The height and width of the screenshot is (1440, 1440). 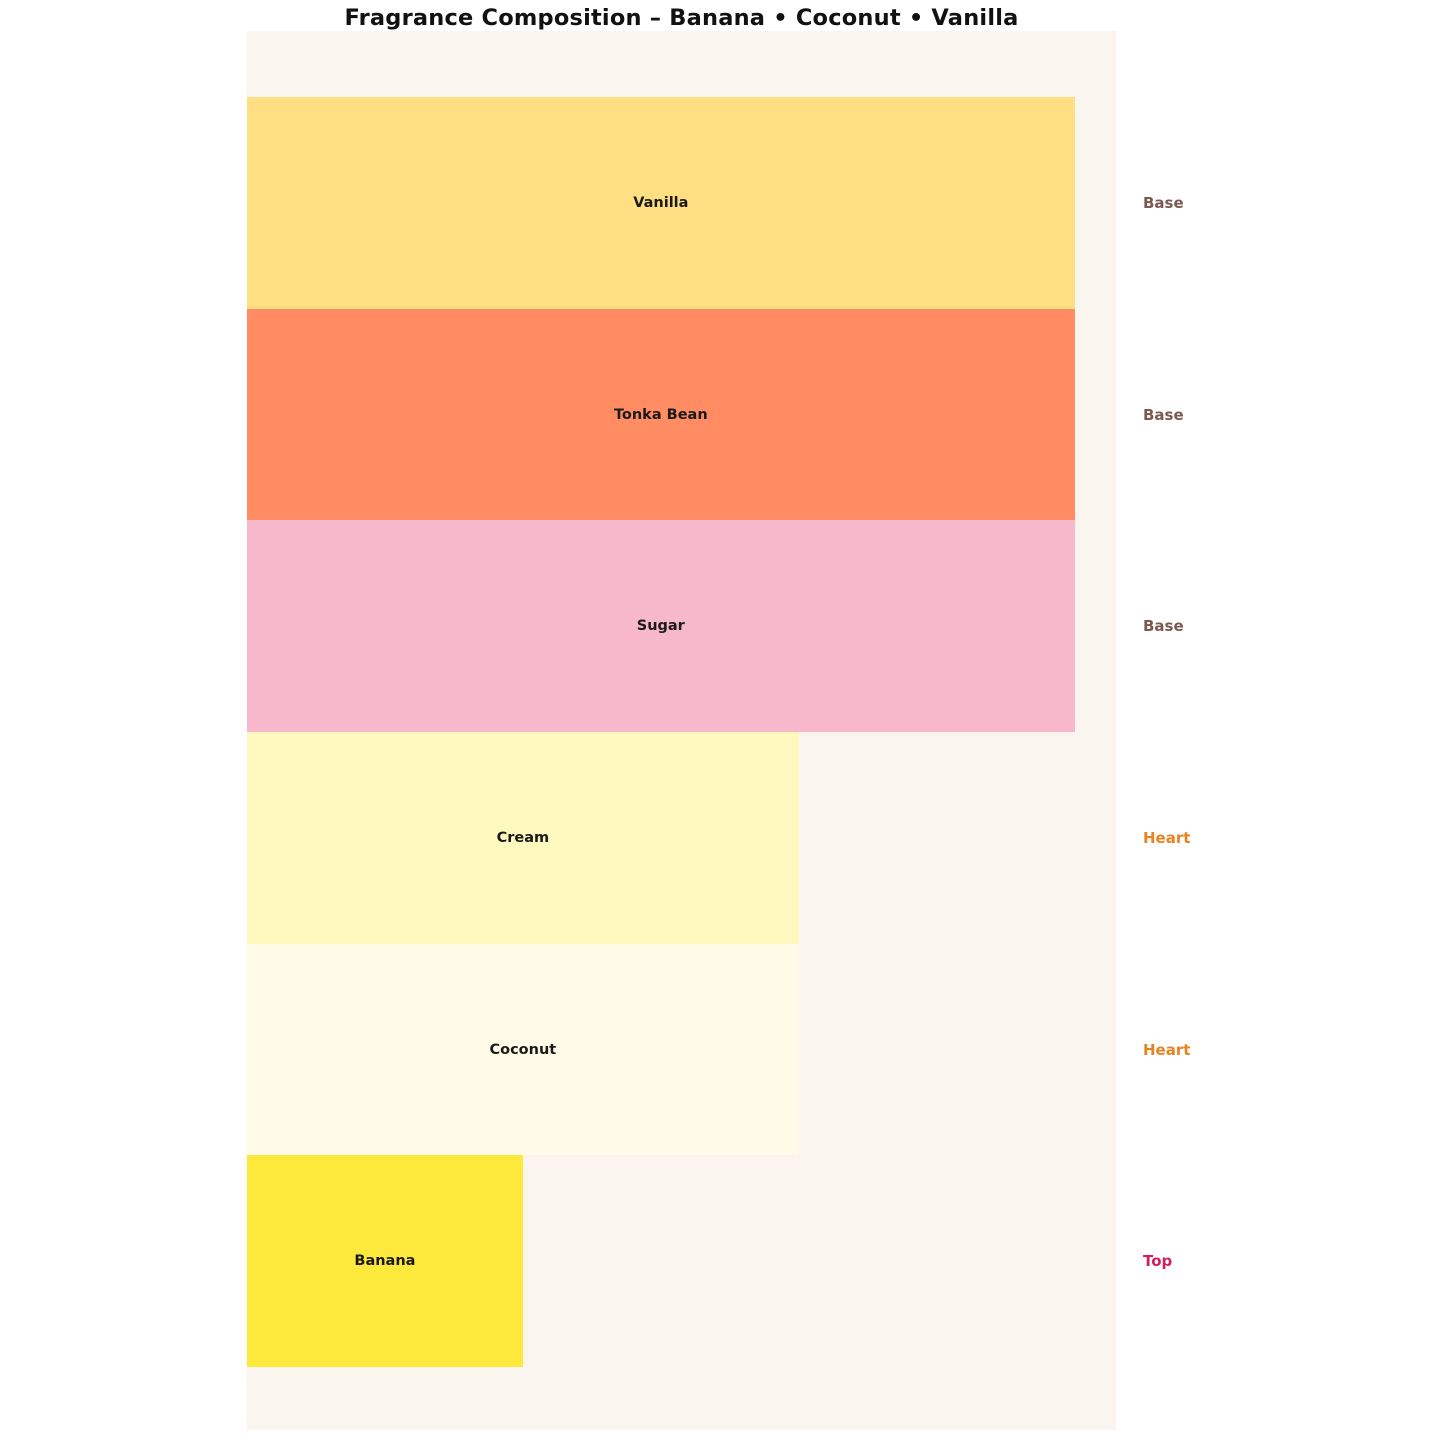 I want to click on note-label-base-1: Base, so click(x=1163, y=202).